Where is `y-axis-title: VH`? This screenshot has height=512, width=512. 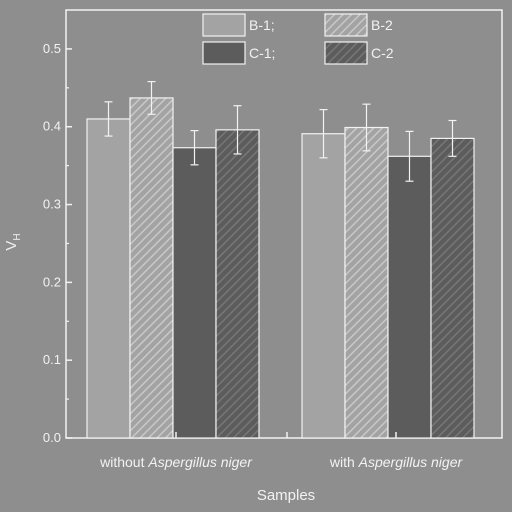
y-axis-title: VH is located at coordinates (13, 241).